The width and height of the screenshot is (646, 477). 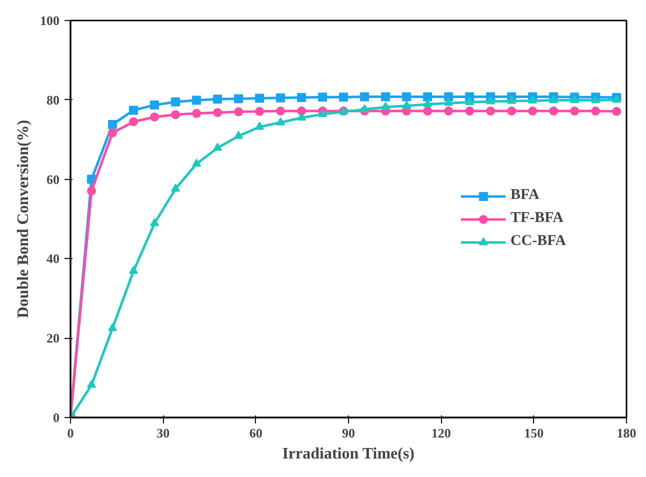 I want to click on y-tick-label: 40, so click(x=53, y=258).